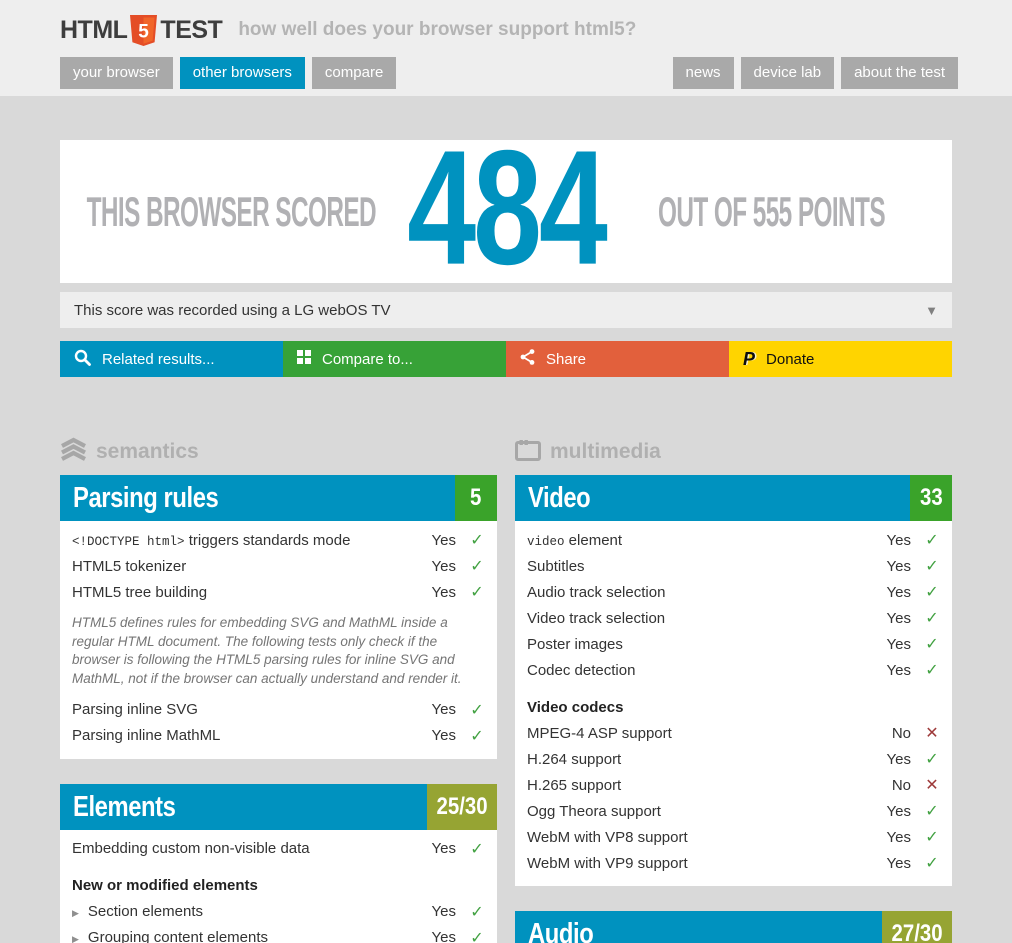  I want to click on test-row: Codec detection Yes ✓, so click(733, 670).